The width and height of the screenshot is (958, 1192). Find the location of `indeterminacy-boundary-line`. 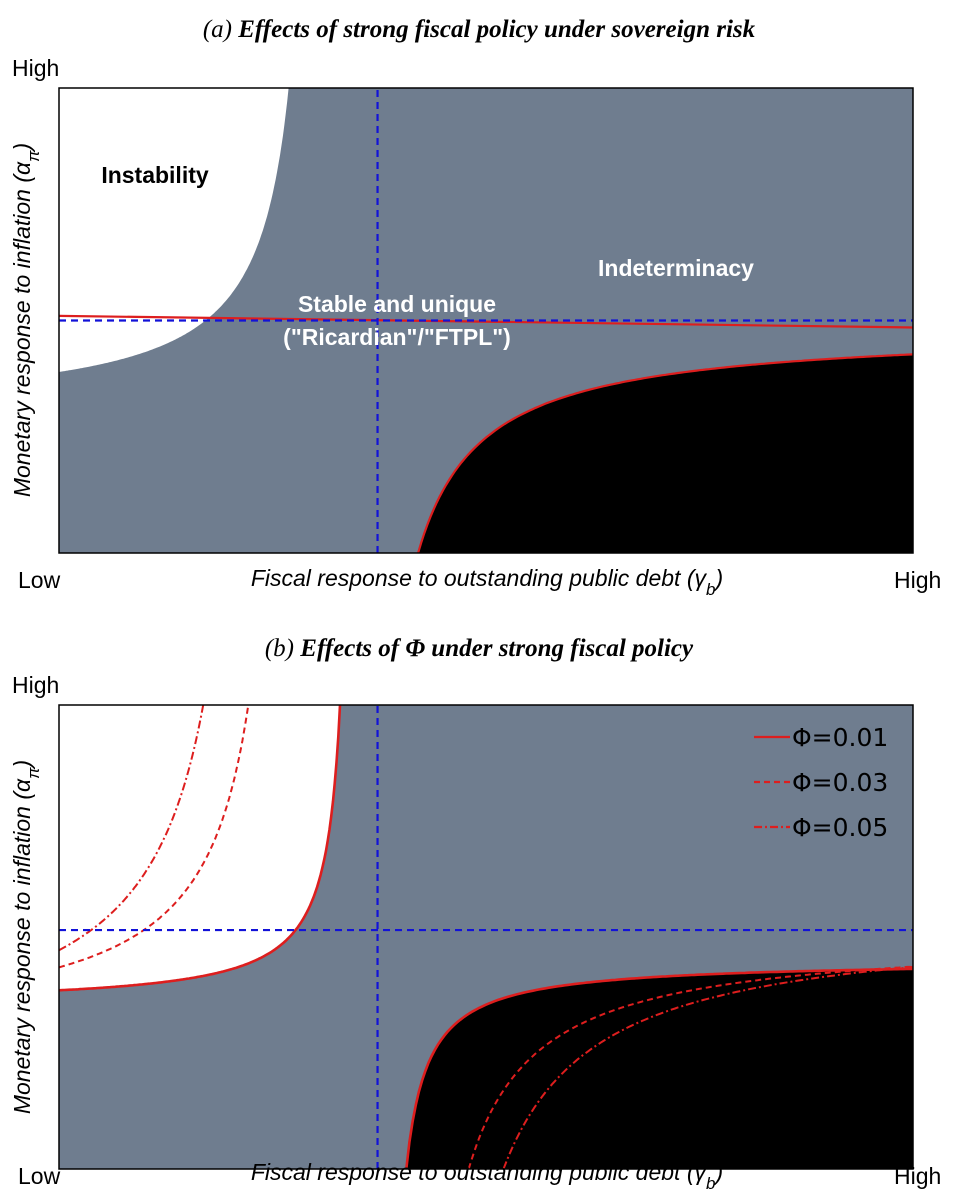

indeterminacy-boundary-line is located at coordinates (665, 453).